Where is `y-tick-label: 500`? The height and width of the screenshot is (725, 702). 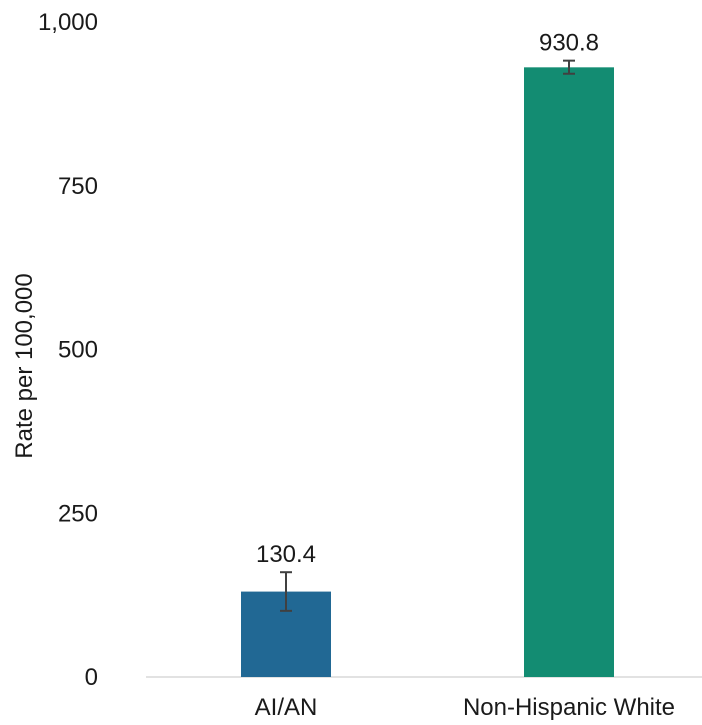 y-tick-label: 500 is located at coordinates (78, 350).